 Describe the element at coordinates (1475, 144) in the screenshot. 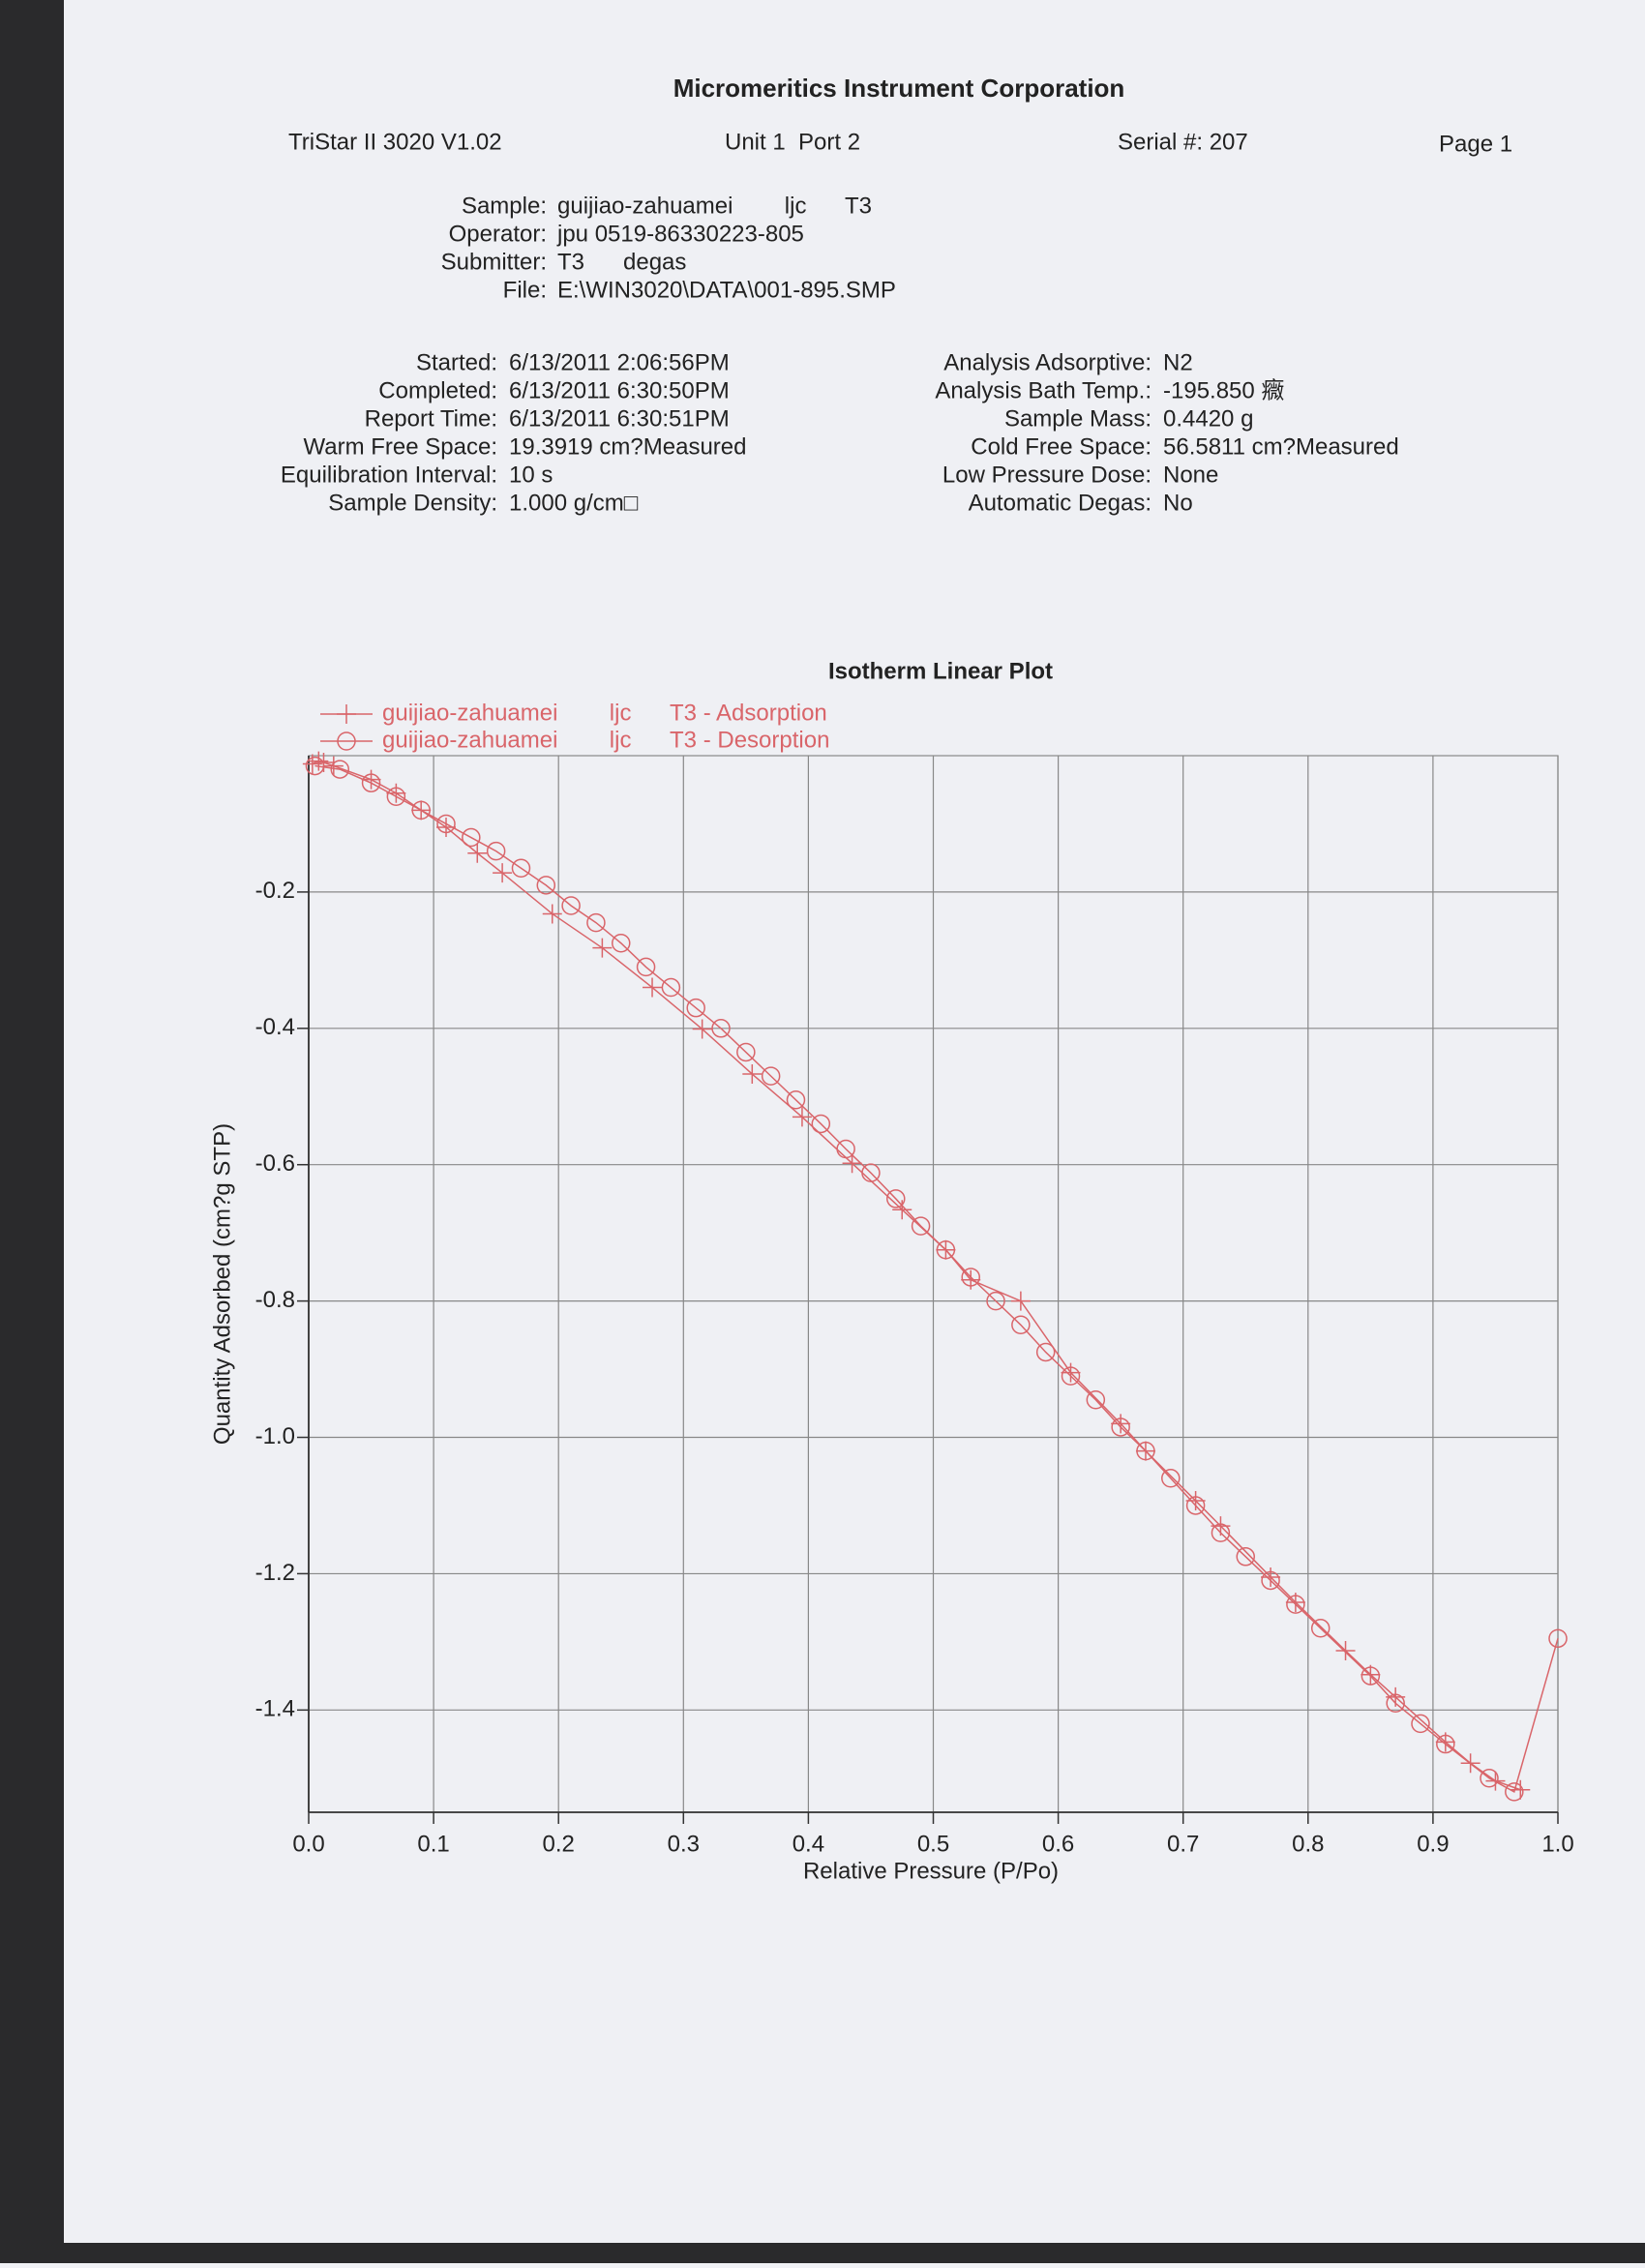

I see `page-number: Page 1` at that location.